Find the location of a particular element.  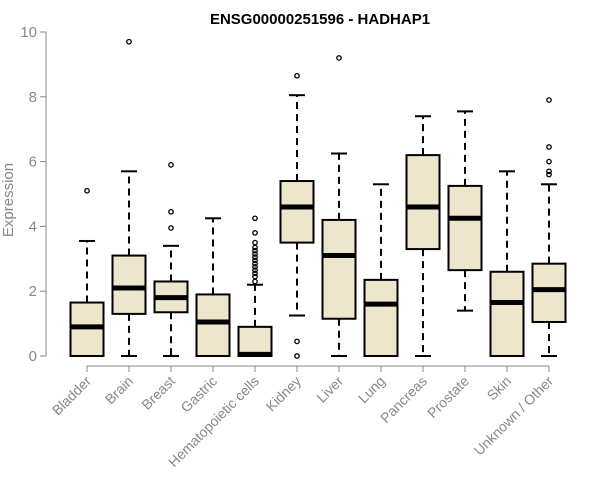

x-tick-label: Pancreas is located at coordinates (403, 399).